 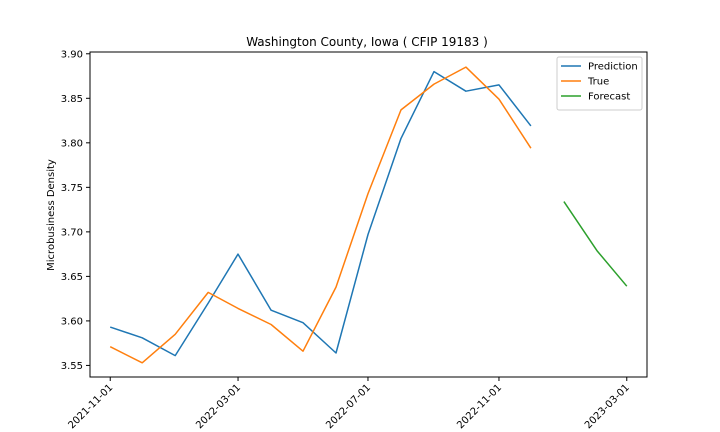 What do you see at coordinates (613, 67) in the screenshot?
I see `legend-label: Prediction` at bounding box center [613, 67].